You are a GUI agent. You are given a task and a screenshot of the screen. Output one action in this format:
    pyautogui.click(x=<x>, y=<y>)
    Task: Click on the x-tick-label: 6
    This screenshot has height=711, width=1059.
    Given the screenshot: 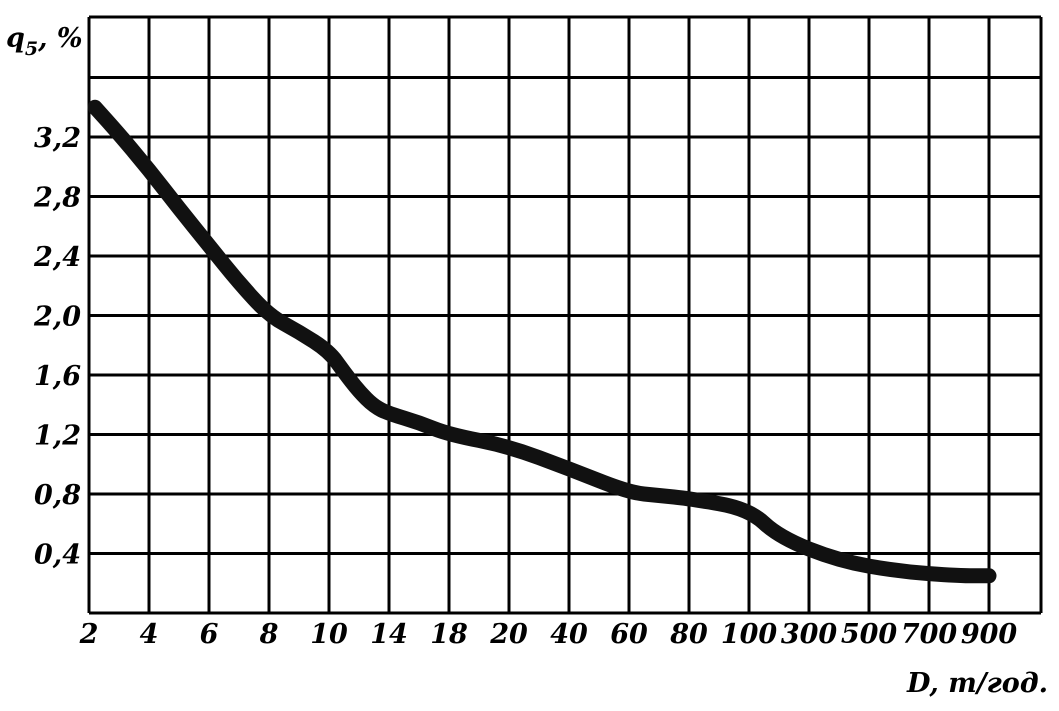 What is the action you would take?
    pyautogui.click(x=209, y=634)
    